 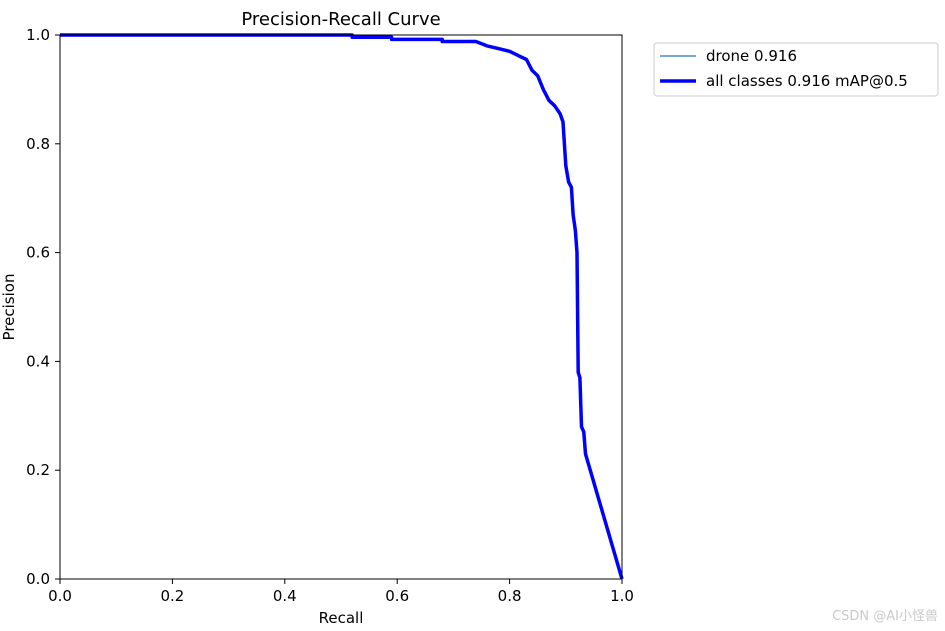 What do you see at coordinates (43, 307) in the screenshot?
I see `y-axis: 0.0 0.2 0.4 0.6 0.8 1.0` at bounding box center [43, 307].